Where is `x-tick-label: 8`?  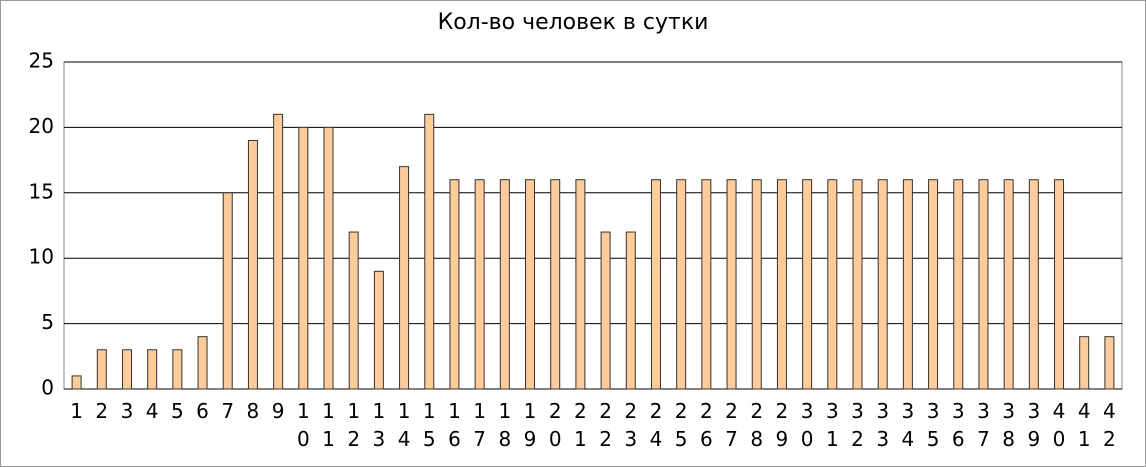 x-tick-label: 8 is located at coordinates (253, 411).